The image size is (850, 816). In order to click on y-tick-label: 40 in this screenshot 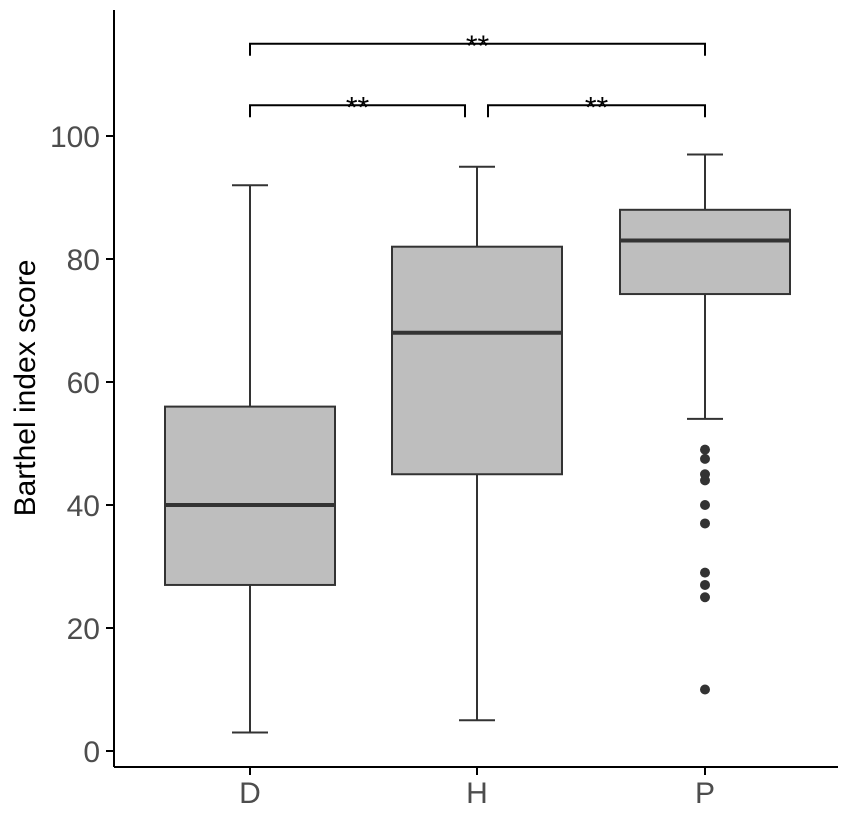, I will do `click(83, 506)`.